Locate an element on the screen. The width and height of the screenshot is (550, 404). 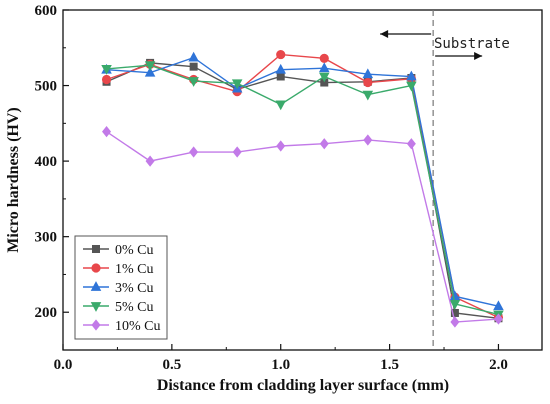
x-tick-label: 0.5 is located at coordinates (171, 365).